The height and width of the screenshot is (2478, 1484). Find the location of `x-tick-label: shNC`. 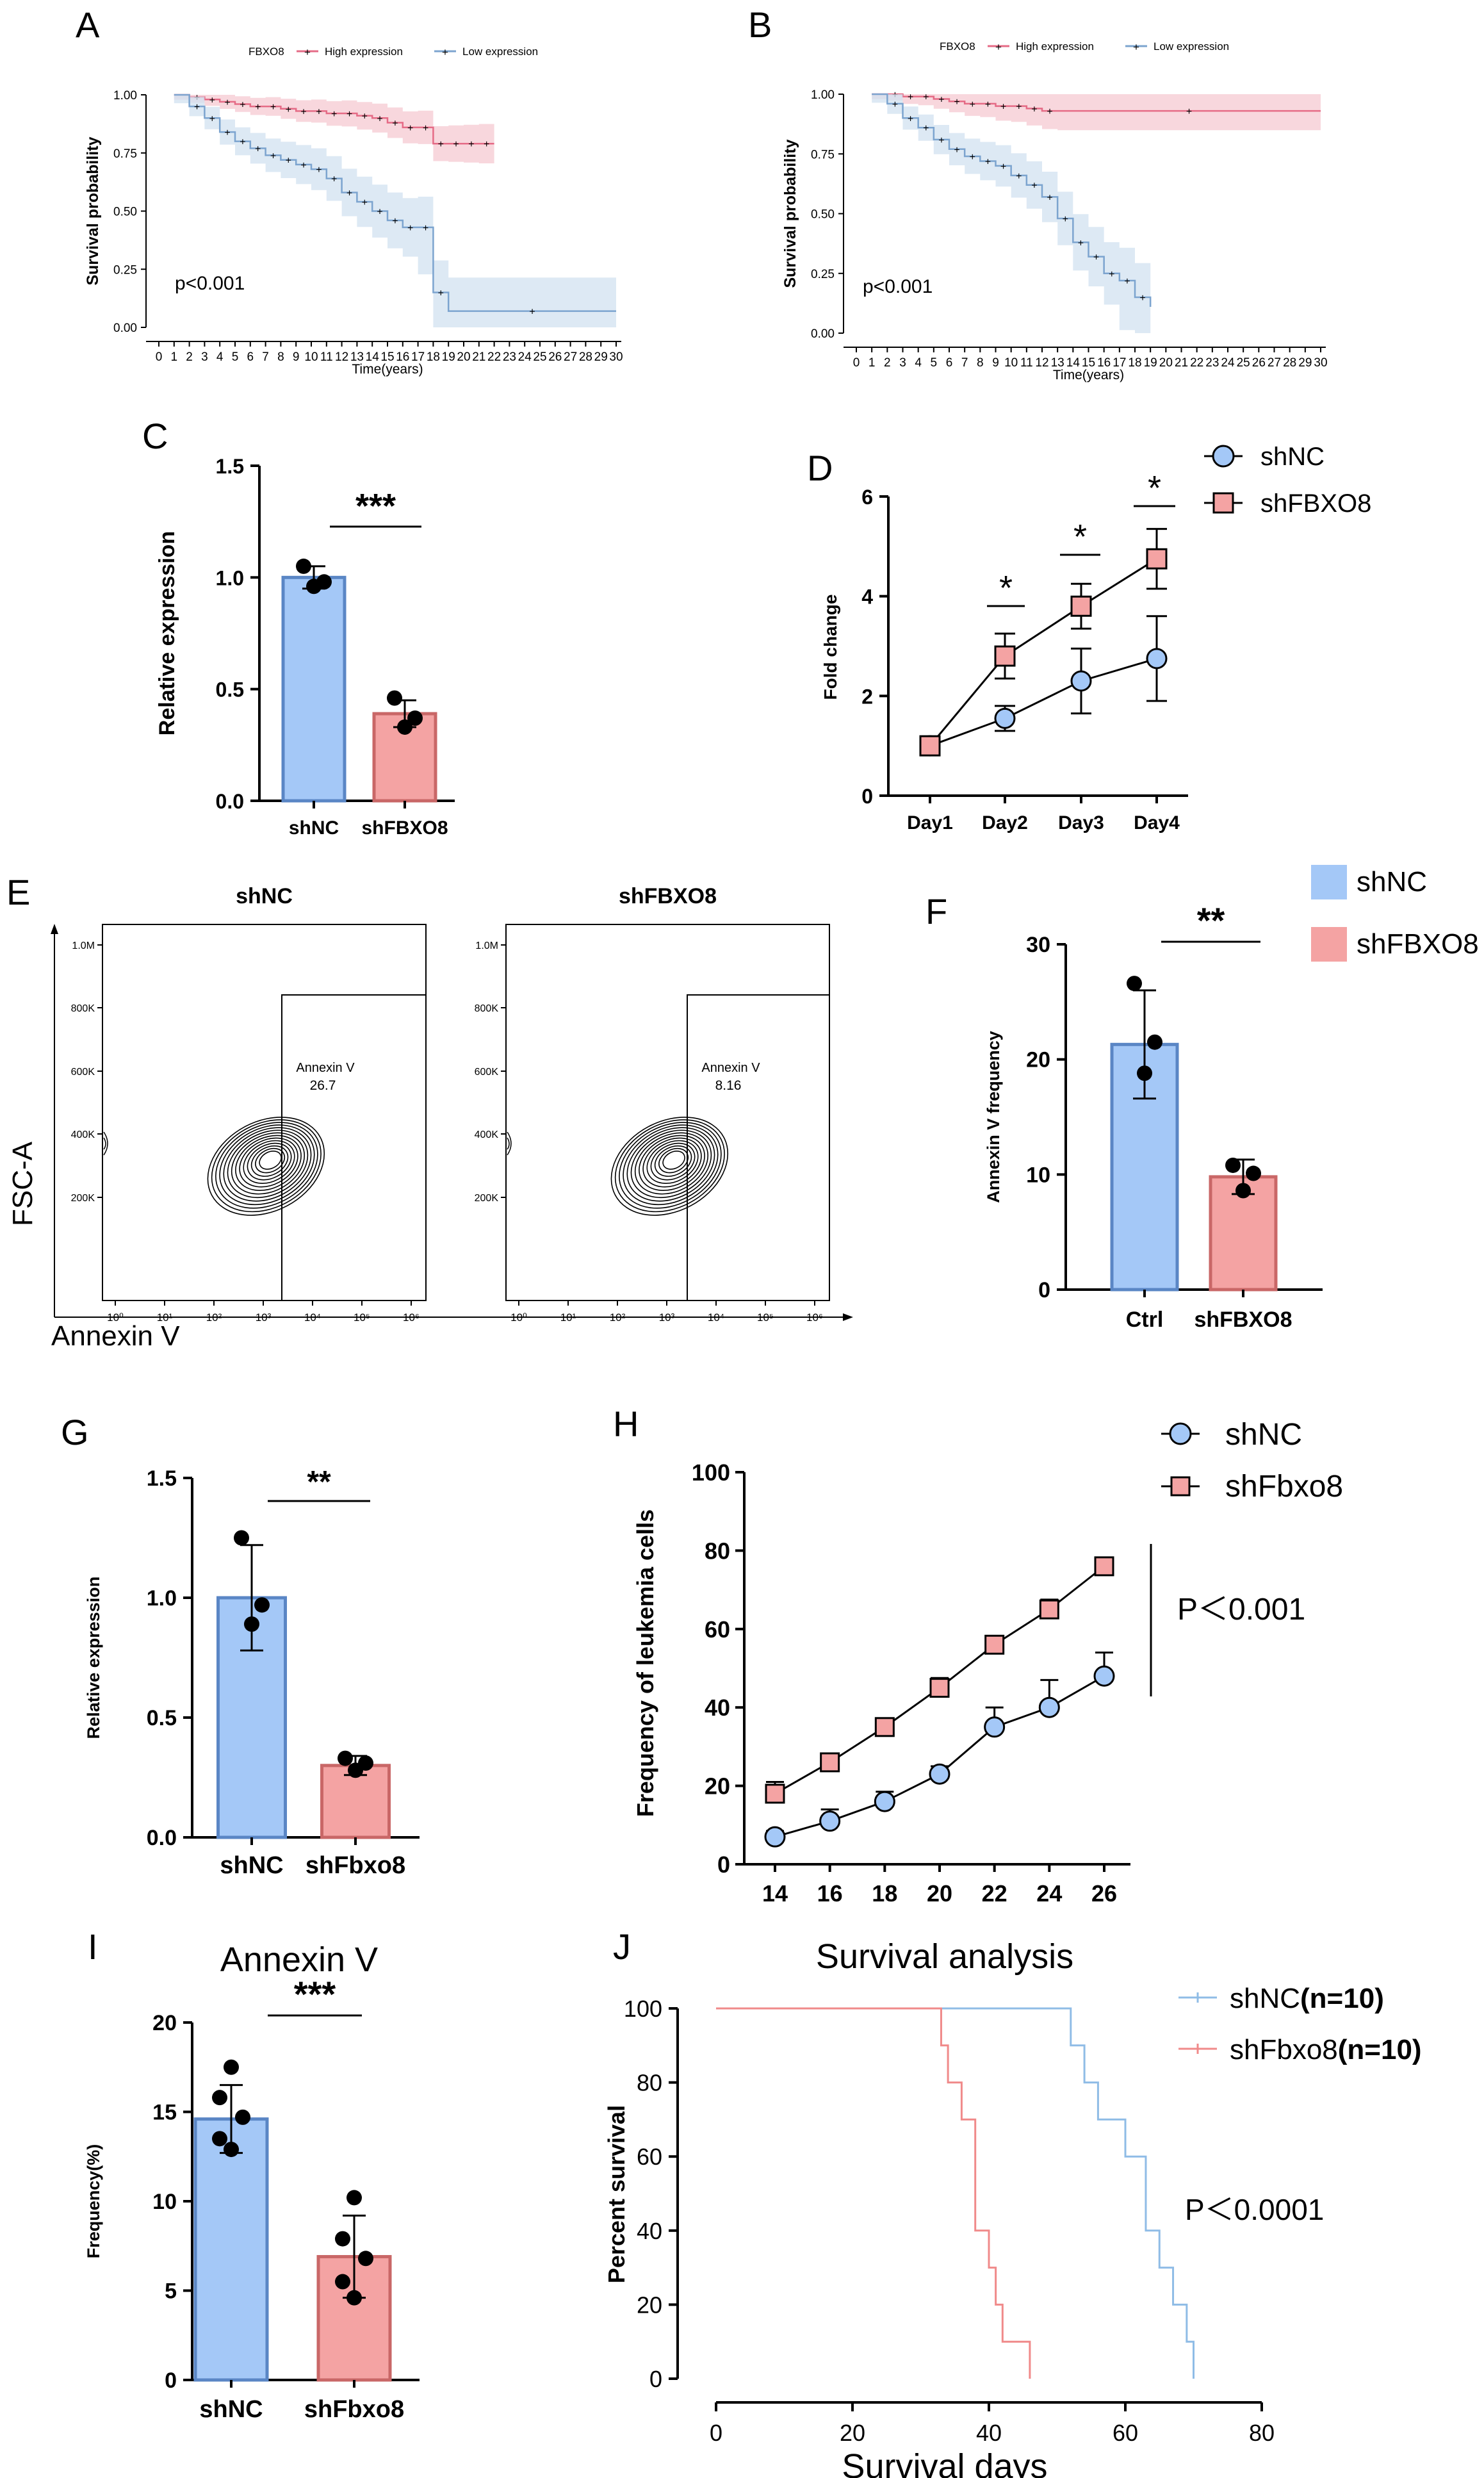

x-tick-label: shNC is located at coordinates (251, 1865).